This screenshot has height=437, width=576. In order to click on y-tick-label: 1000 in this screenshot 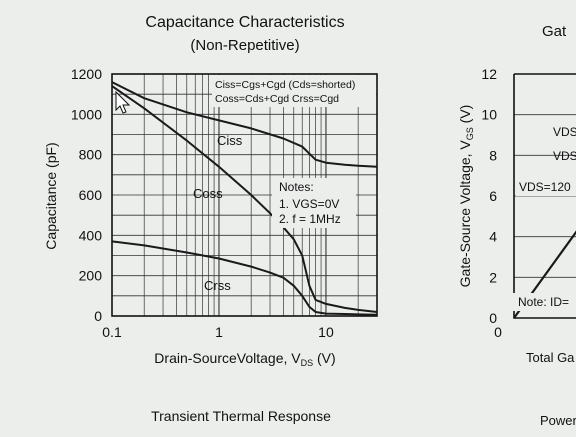, I will do `click(86, 114)`.